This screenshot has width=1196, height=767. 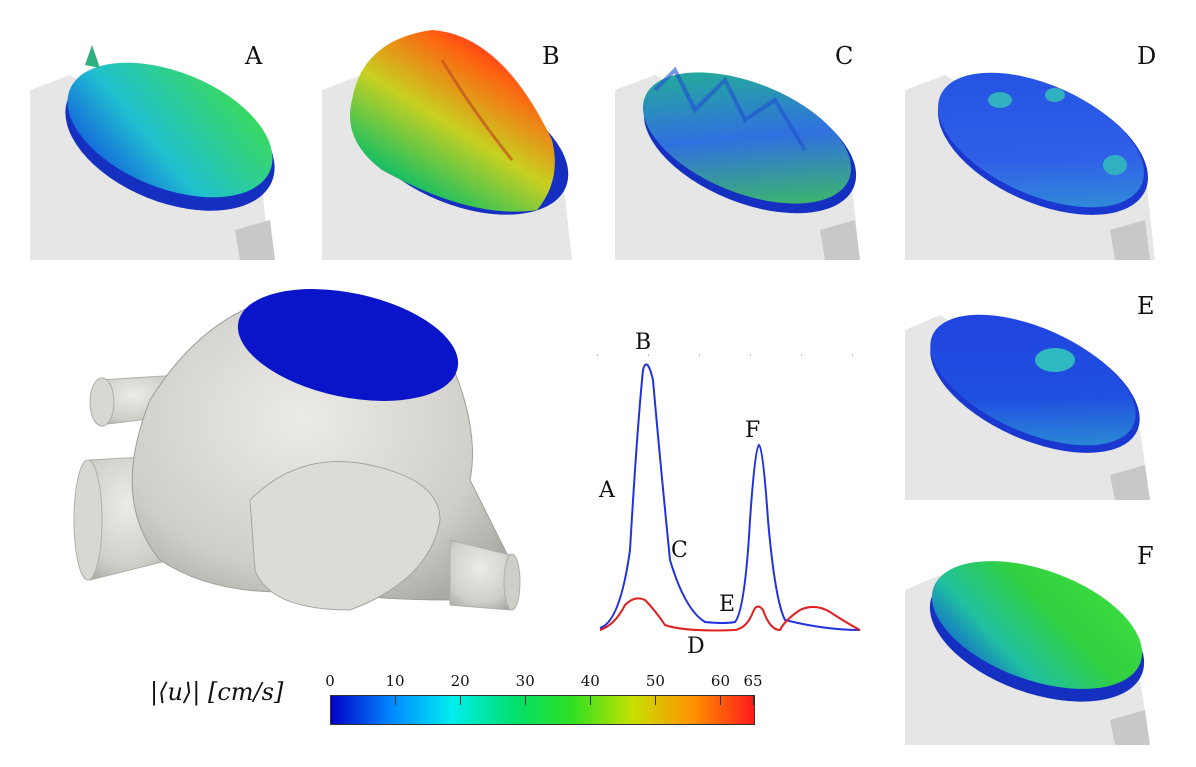 I want to click on colorbar-title: |⟨u⟩| [cm/s], so click(x=217, y=692).